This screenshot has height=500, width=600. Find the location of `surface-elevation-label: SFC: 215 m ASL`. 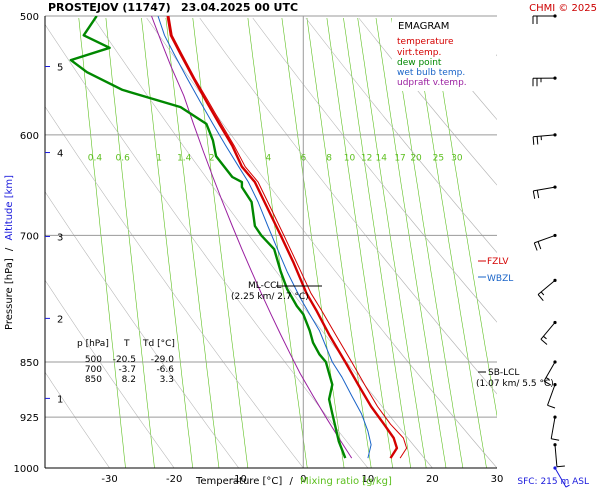

surface-elevation-label: SFC: 215 m ASL is located at coordinates (553, 482).